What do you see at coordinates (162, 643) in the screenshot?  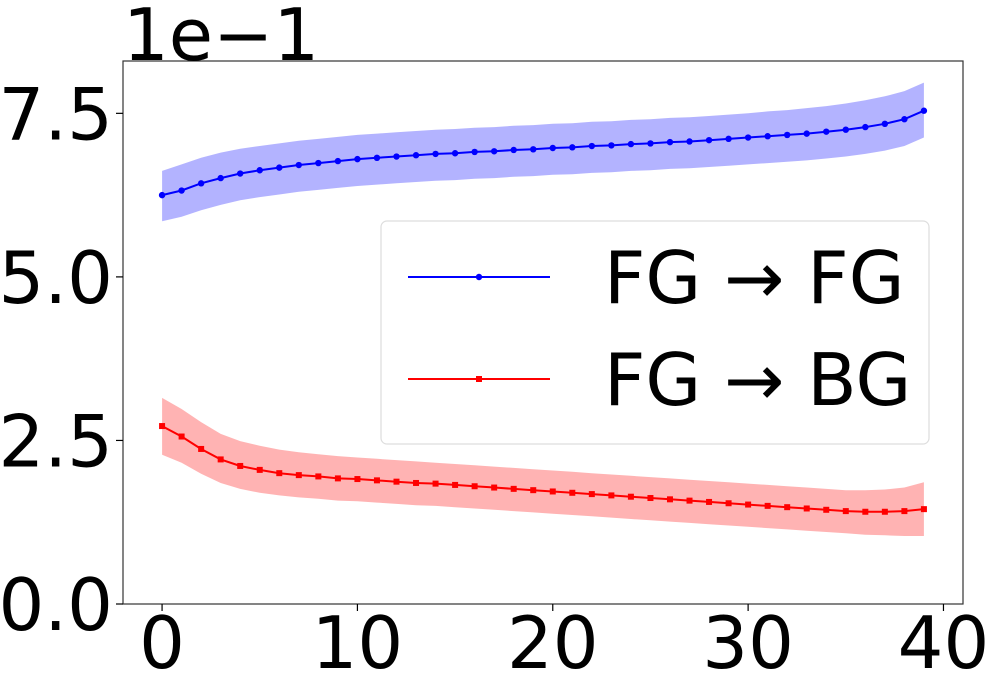 I see `x-tick-label: 0` at bounding box center [162, 643].